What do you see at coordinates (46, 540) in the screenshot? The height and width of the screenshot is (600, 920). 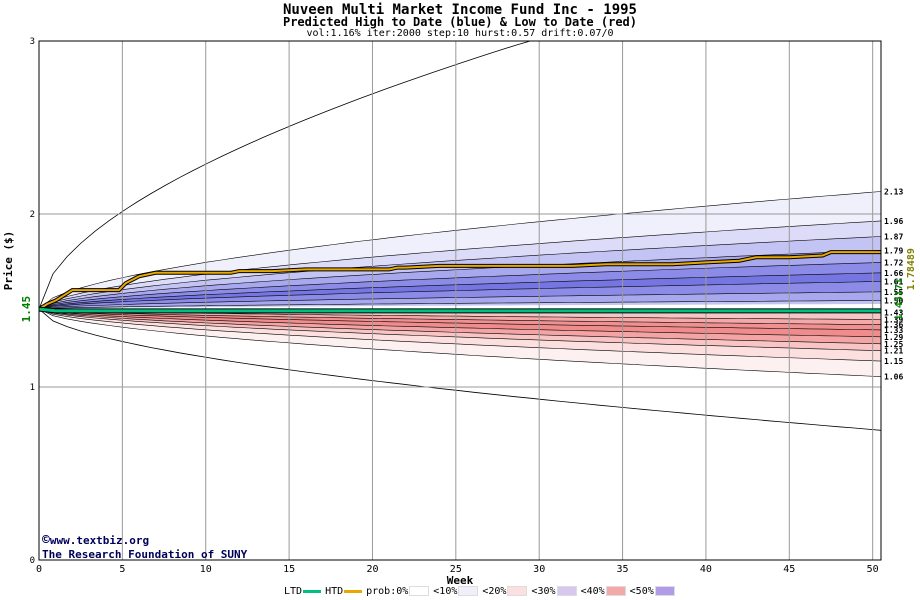 I see `copyright-icon: ©` at bounding box center [46, 540].